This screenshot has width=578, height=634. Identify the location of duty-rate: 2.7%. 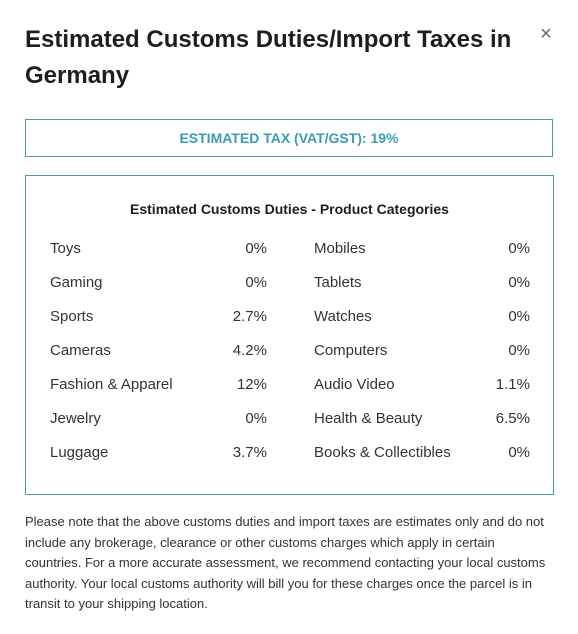
(249, 316).